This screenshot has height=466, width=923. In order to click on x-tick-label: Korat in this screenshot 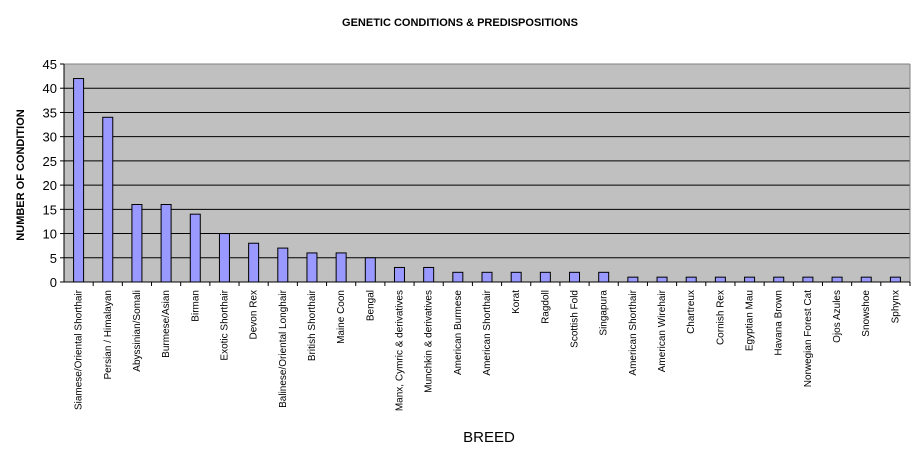, I will do `click(516, 302)`.